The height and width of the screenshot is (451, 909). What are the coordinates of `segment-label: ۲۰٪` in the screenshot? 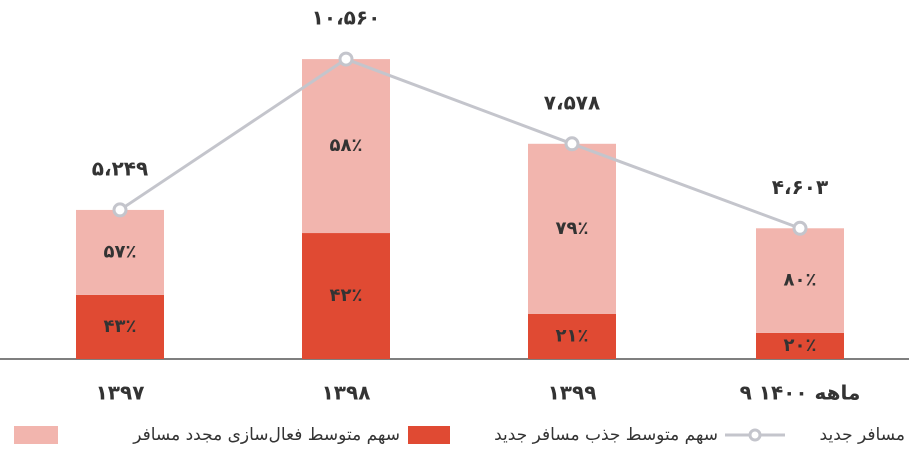 It's located at (800, 345).